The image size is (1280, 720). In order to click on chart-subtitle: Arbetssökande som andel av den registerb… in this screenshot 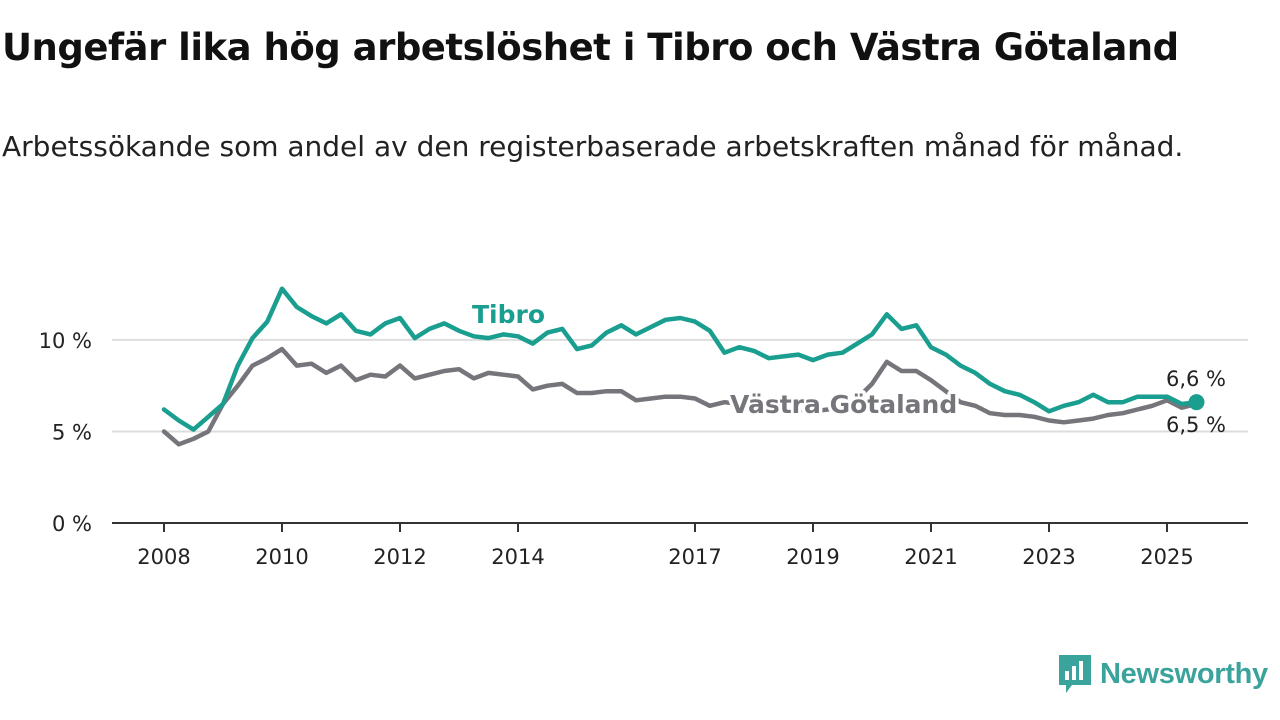, I will do `click(593, 146)`.